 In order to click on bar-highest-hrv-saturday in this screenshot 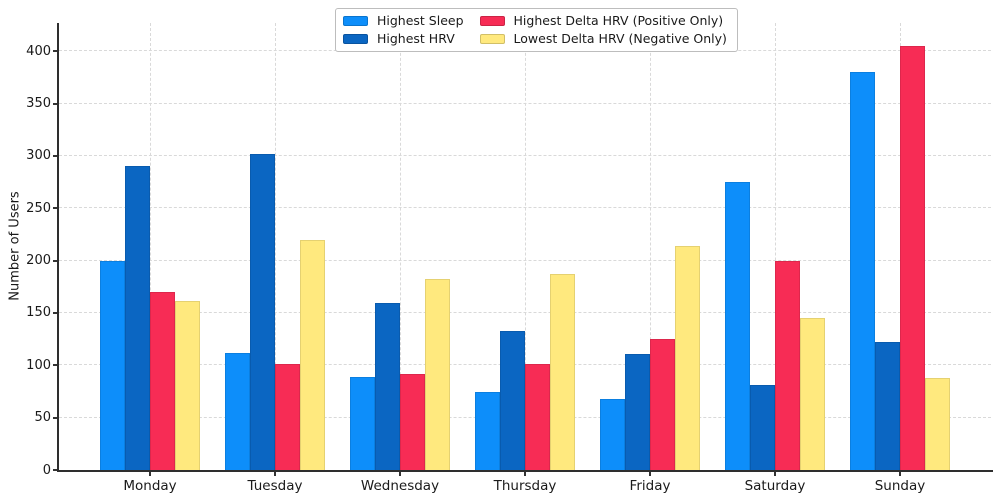, I will do `click(762, 427)`.